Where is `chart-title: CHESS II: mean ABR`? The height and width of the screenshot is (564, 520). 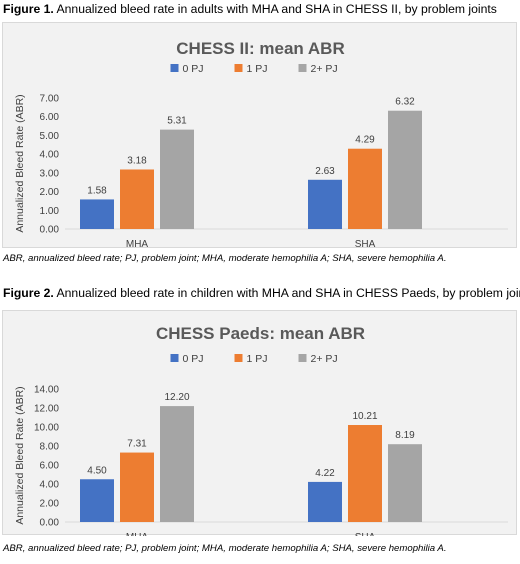 chart-title: CHESS II: mean ABR is located at coordinates (260, 48).